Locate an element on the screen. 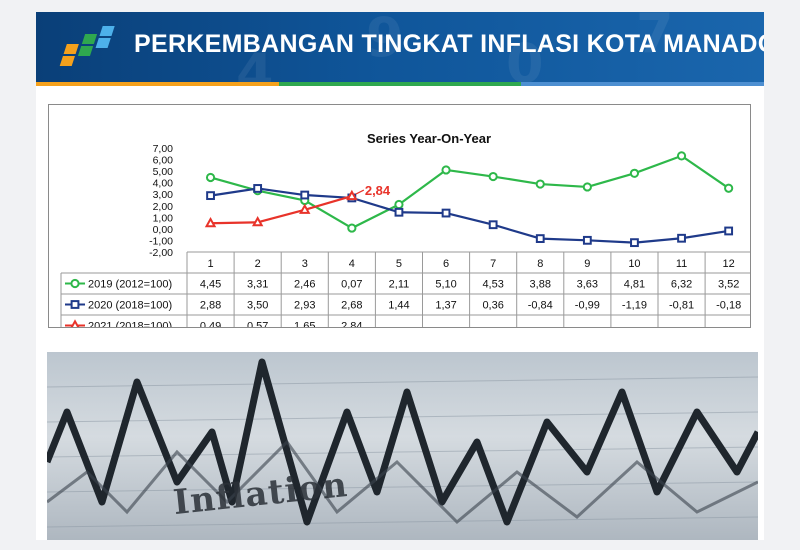  y-tick-label: 5,00 is located at coordinates (163, 172).